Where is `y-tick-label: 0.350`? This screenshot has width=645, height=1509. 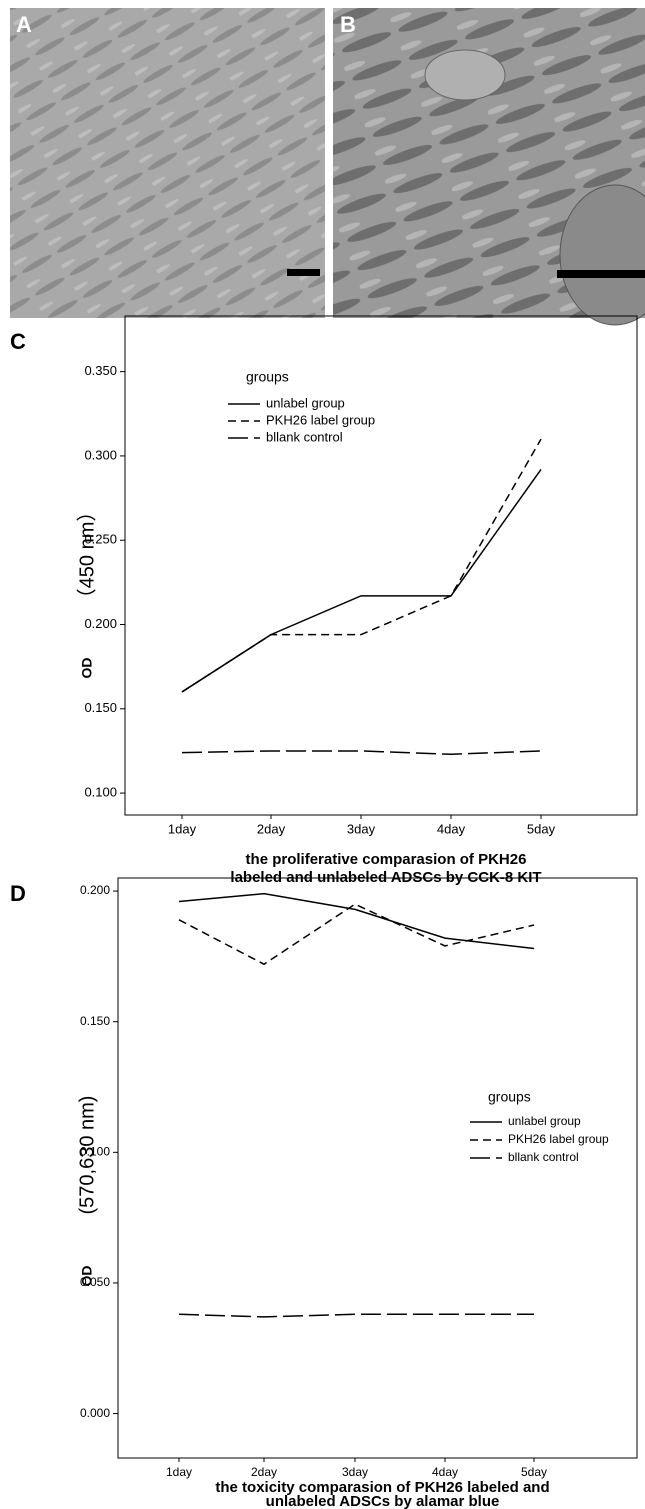 y-tick-label: 0.350 is located at coordinates (100, 370).